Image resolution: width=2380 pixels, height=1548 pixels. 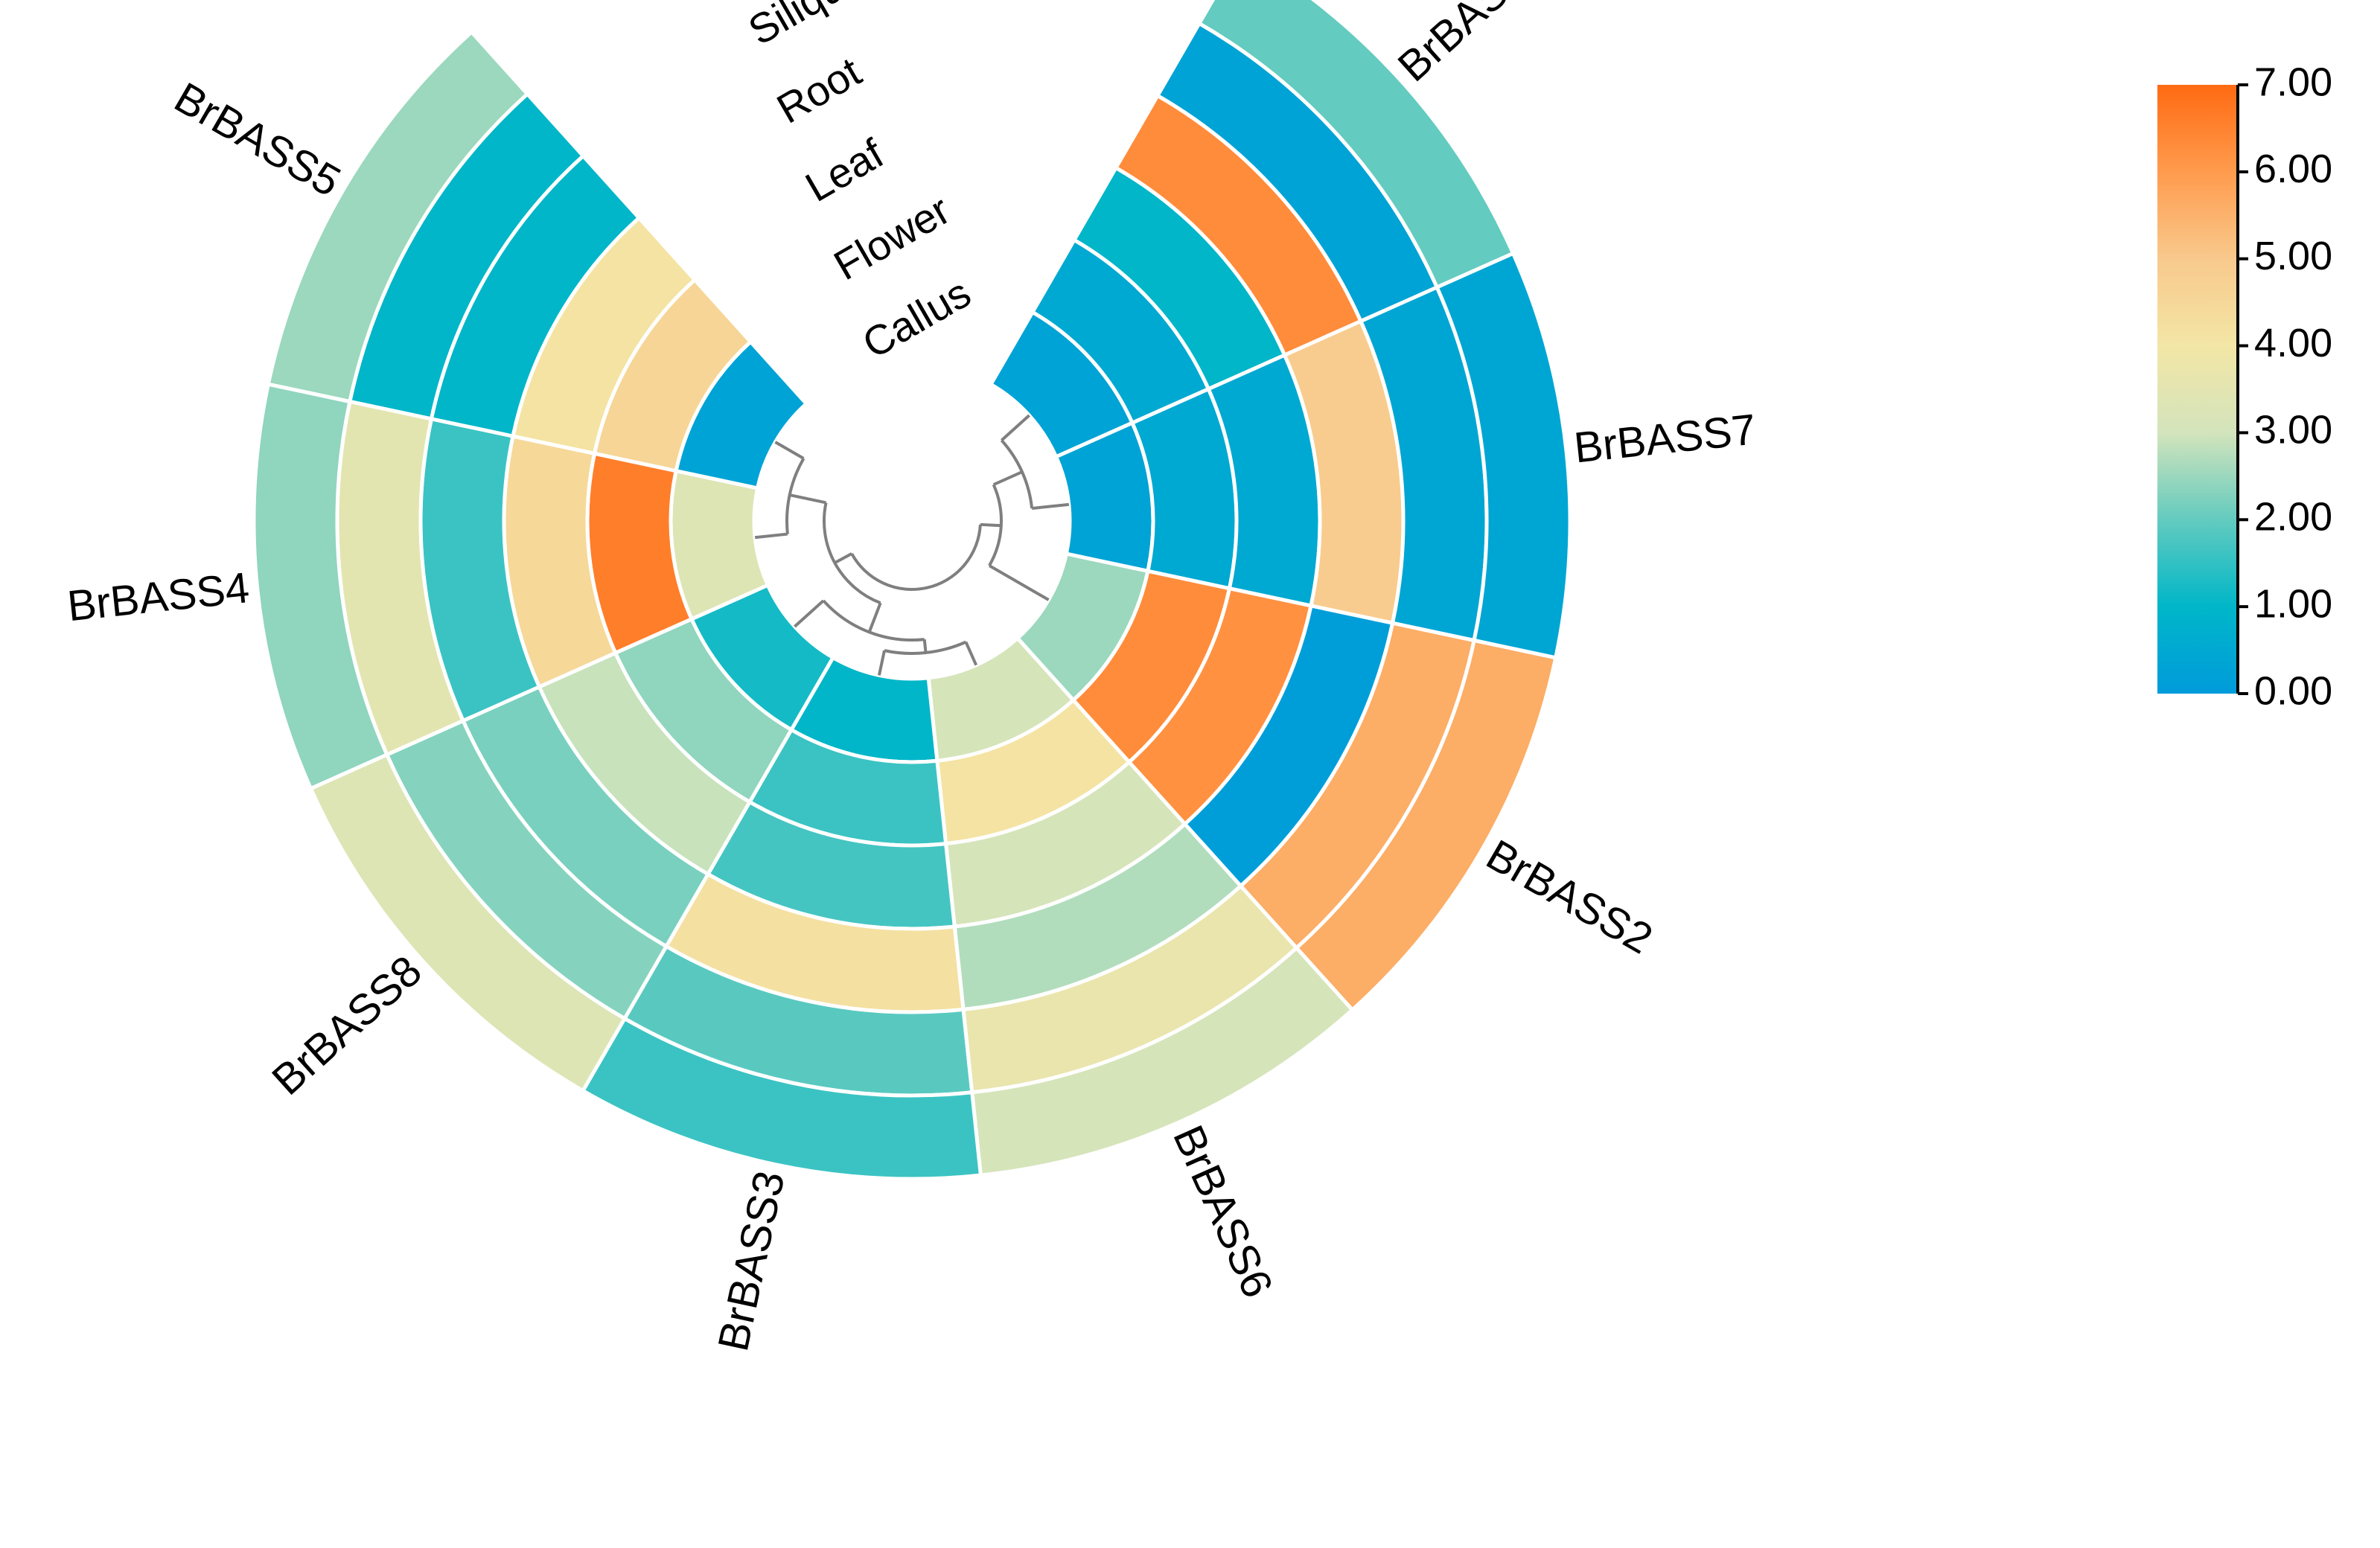 I want to click on colorbar-tick-label: 7.00, so click(x=2293, y=82).